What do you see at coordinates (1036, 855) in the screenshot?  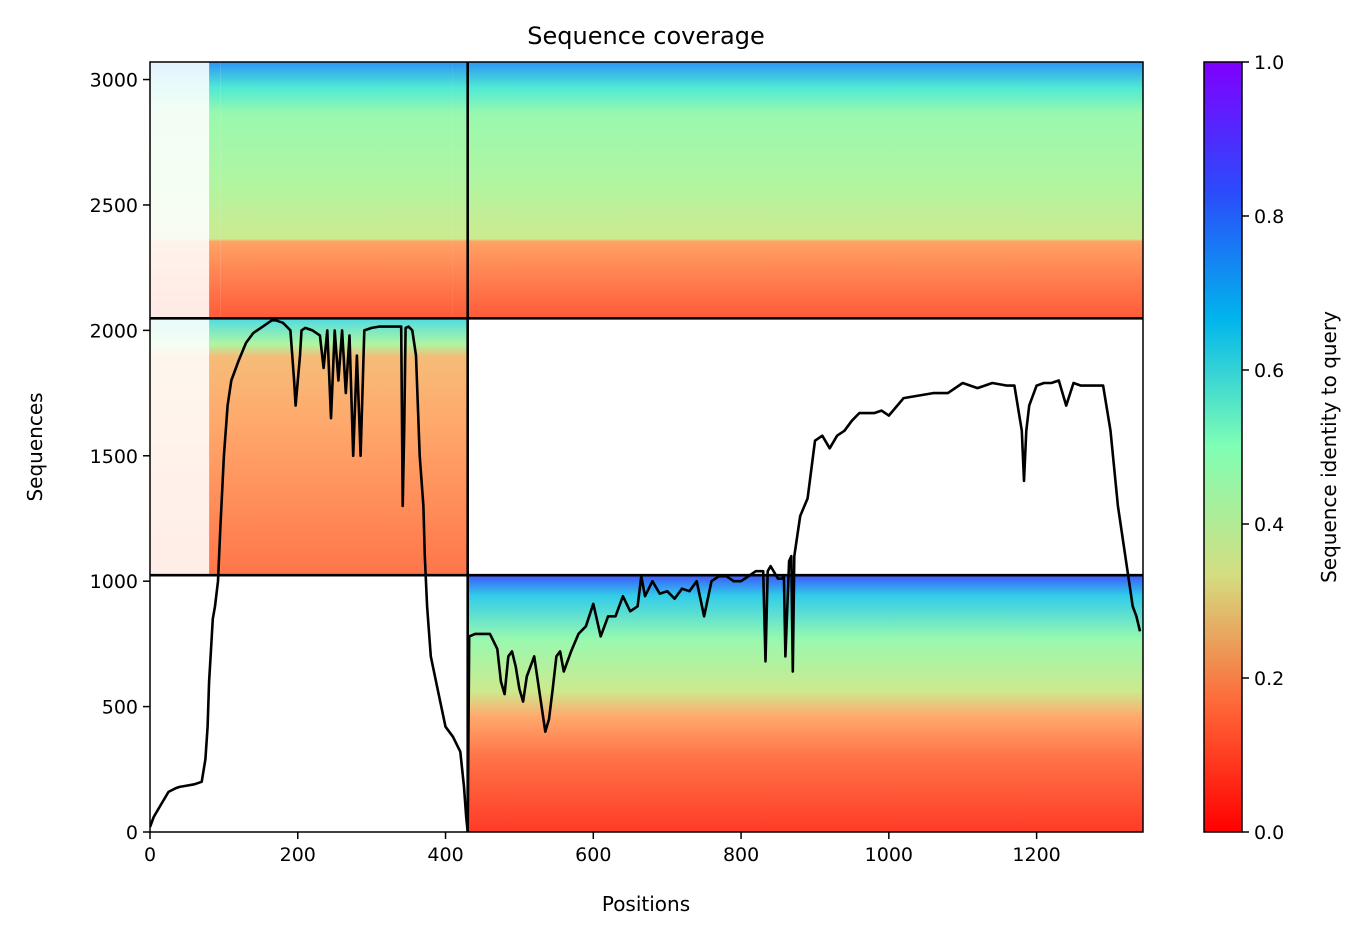 I see `x-tick-label: 1200` at bounding box center [1036, 855].